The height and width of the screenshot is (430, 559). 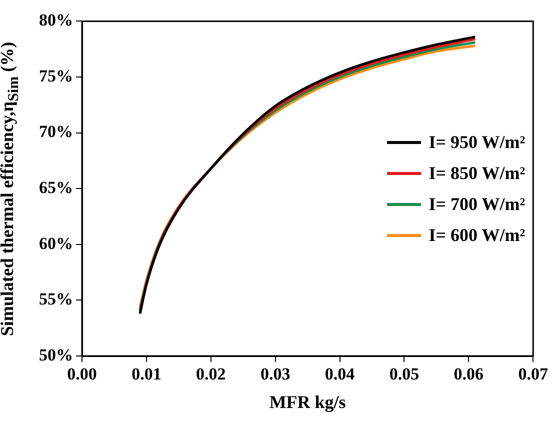 I want to click on y-tick-label: 55%, so click(x=56, y=299).